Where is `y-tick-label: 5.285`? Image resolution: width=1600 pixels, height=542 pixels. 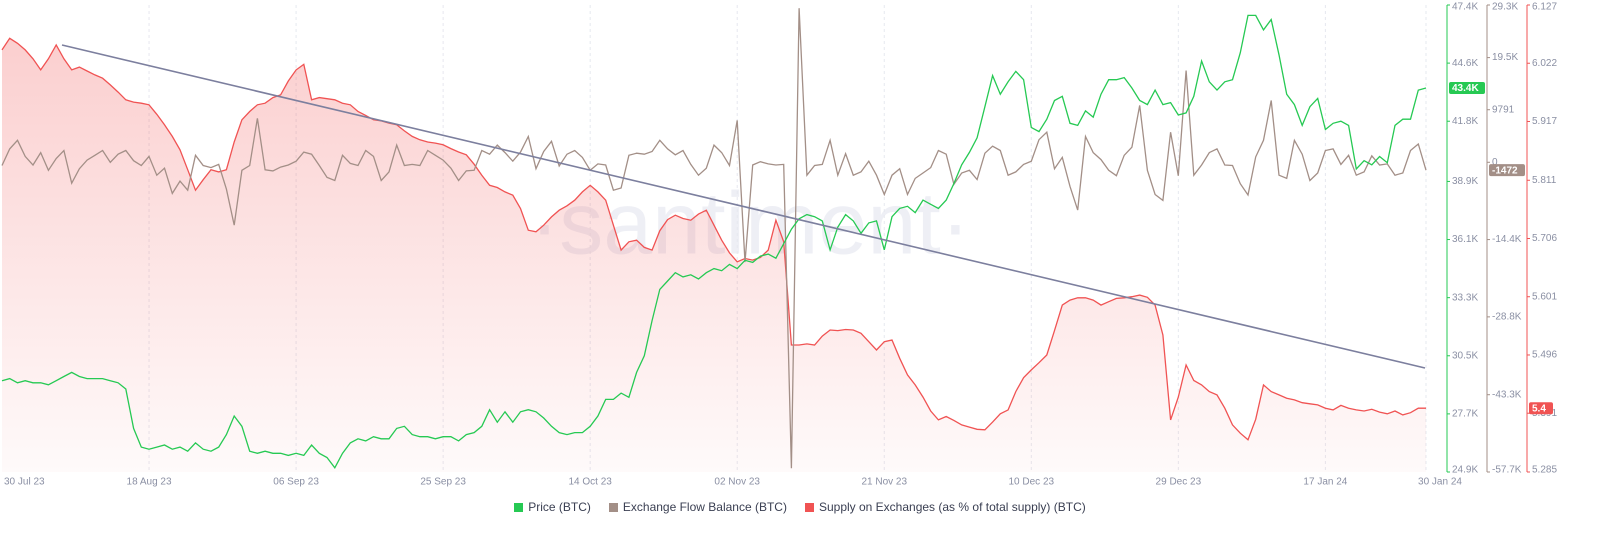
y-tick-label: 5.285 is located at coordinates (1544, 470).